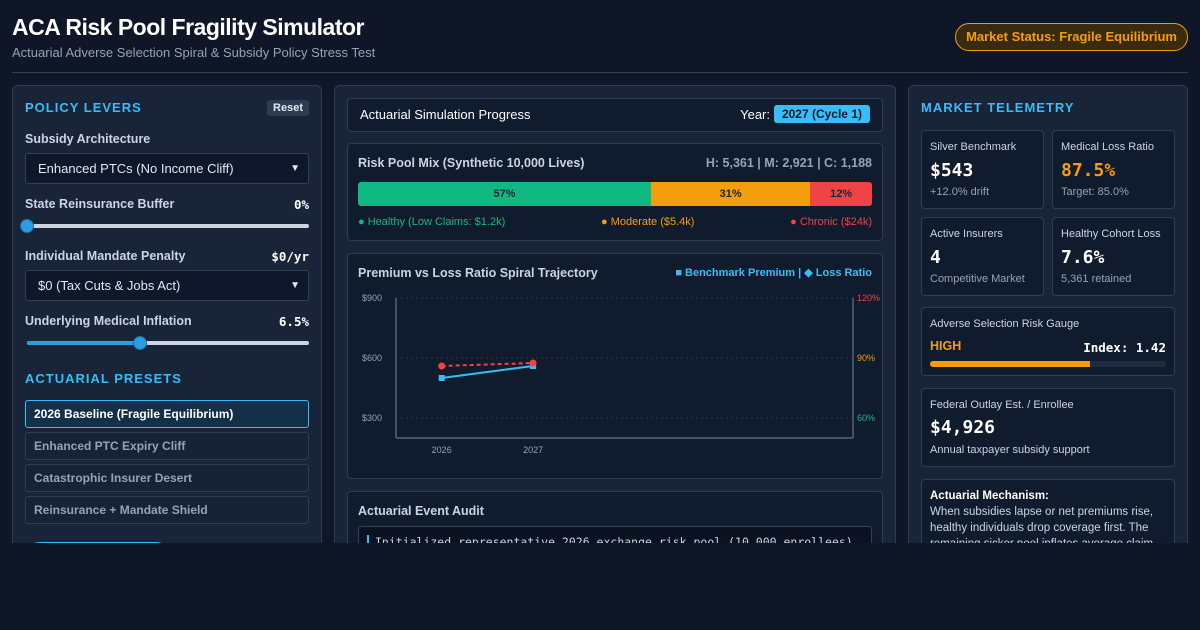 This screenshot has width=1200, height=630. Describe the element at coordinates (989, 496) in the screenshot. I see `mechanism-title: Actuarial Mechanism:` at that location.